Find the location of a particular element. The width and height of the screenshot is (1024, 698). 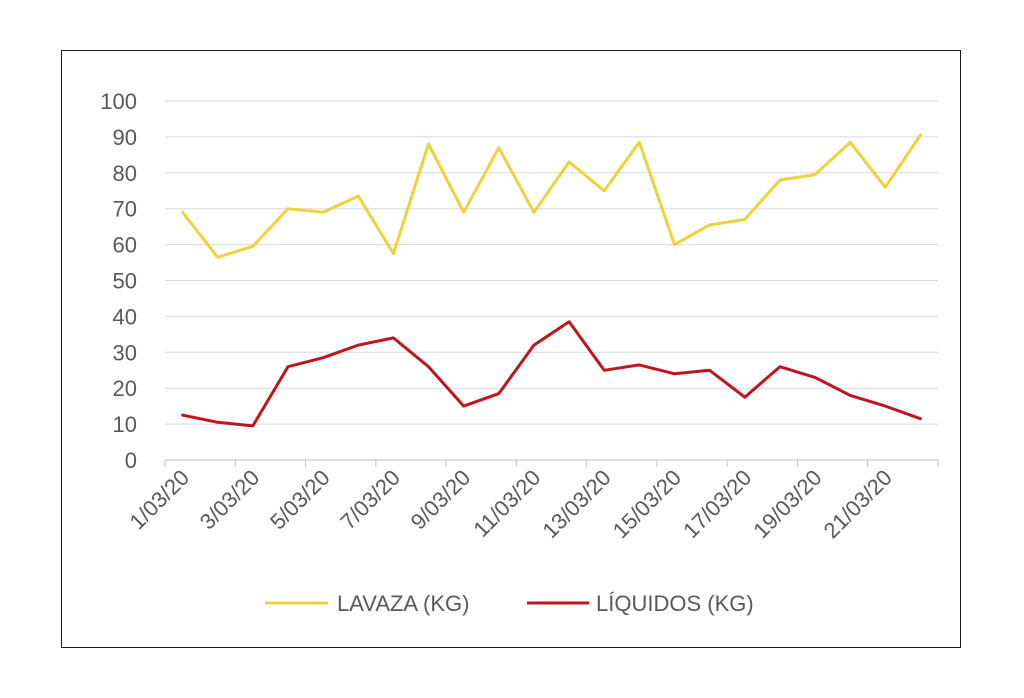

y-tick-label: 50 is located at coordinates (125, 281).